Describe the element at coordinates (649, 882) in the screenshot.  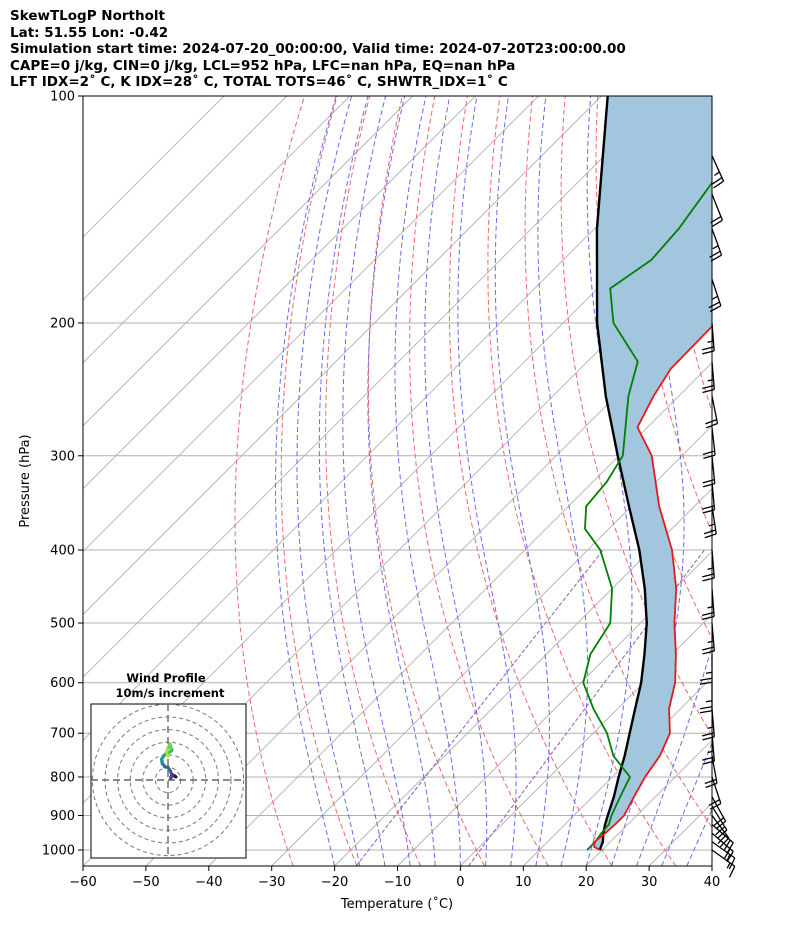
I see `x-tick-label: 30` at that location.